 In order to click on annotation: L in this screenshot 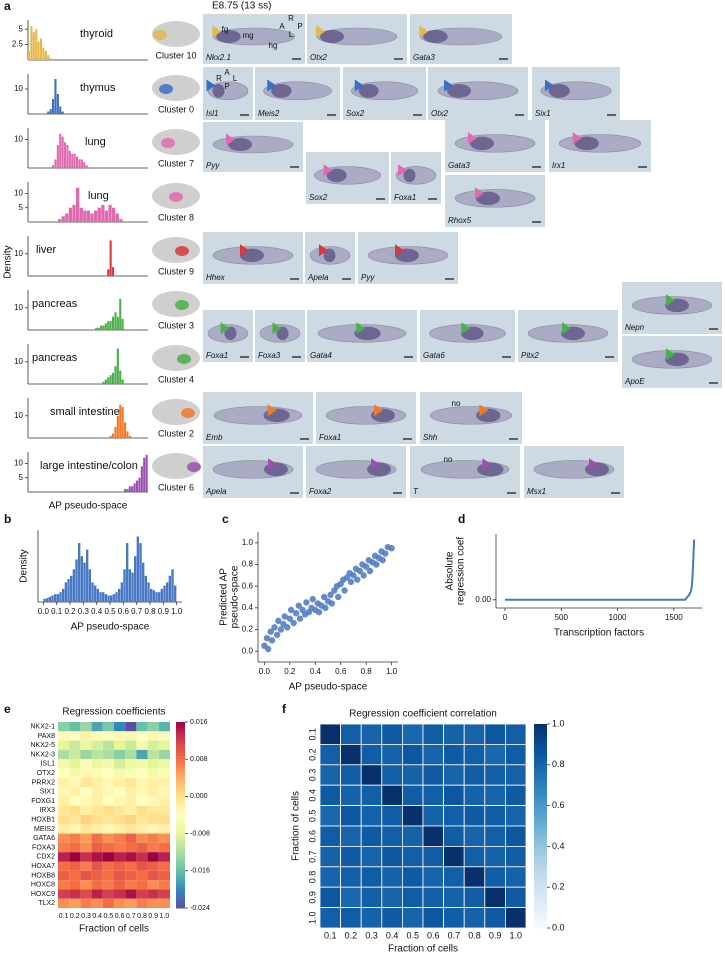, I will do `click(291, 34)`.